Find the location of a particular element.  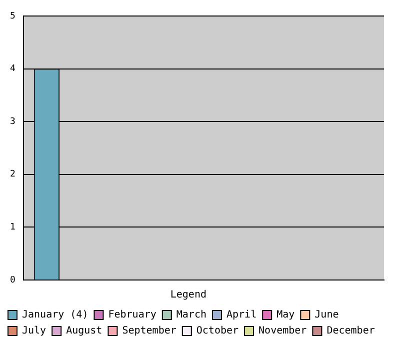

y-tick-label: 1 is located at coordinates (13, 227).